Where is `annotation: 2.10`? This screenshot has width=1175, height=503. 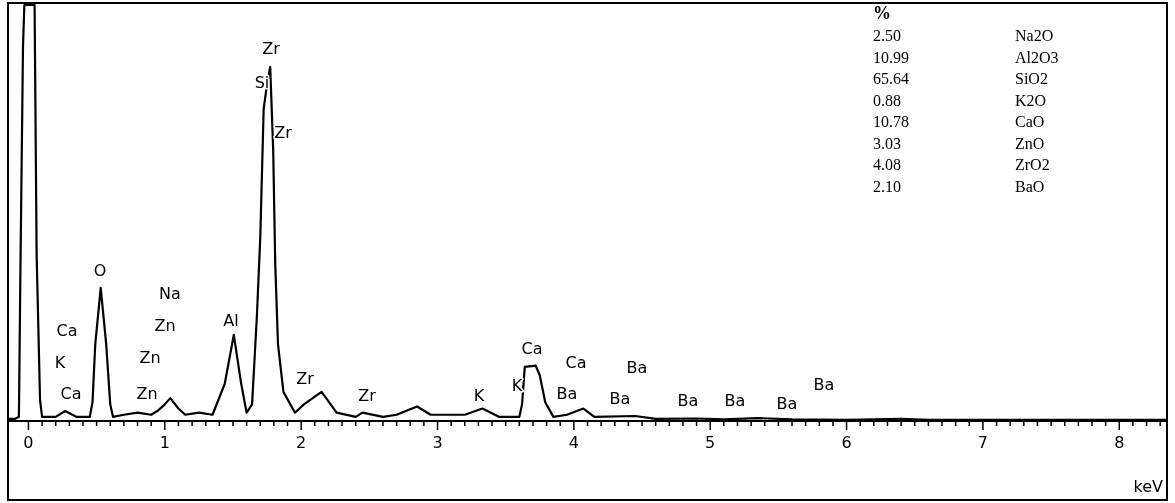
annotation: 2.10 is located at coordinates (887, 186).